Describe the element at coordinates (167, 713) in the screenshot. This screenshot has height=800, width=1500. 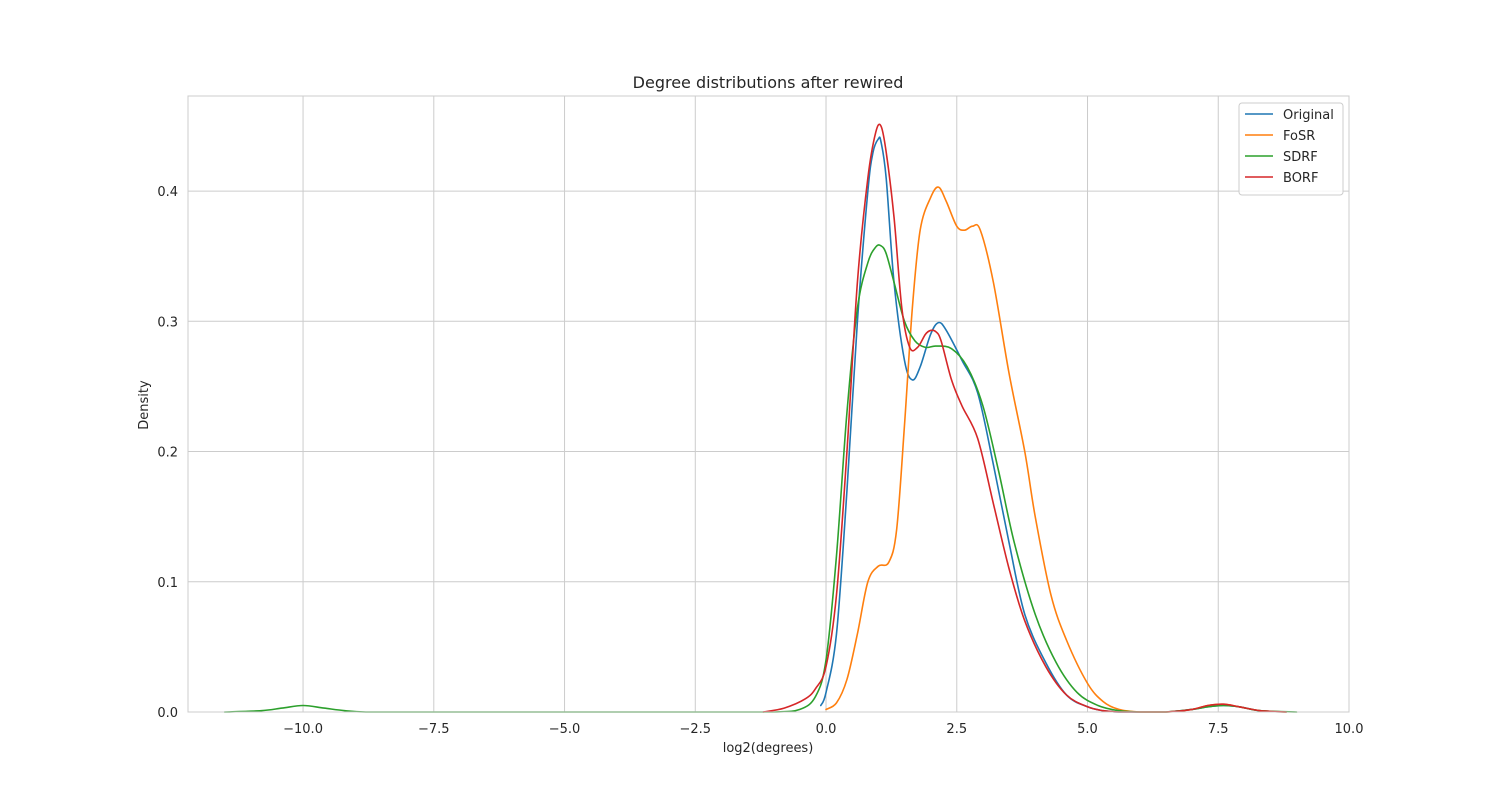
I see `y-tick-label: 0.0` at that location.